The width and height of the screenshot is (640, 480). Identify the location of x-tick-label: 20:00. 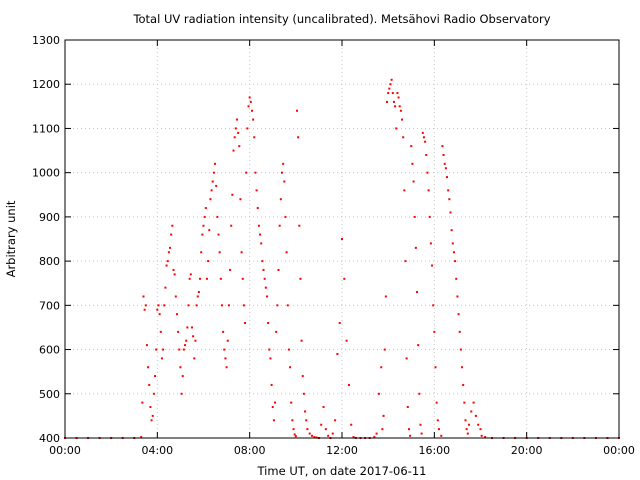
(527, 450).